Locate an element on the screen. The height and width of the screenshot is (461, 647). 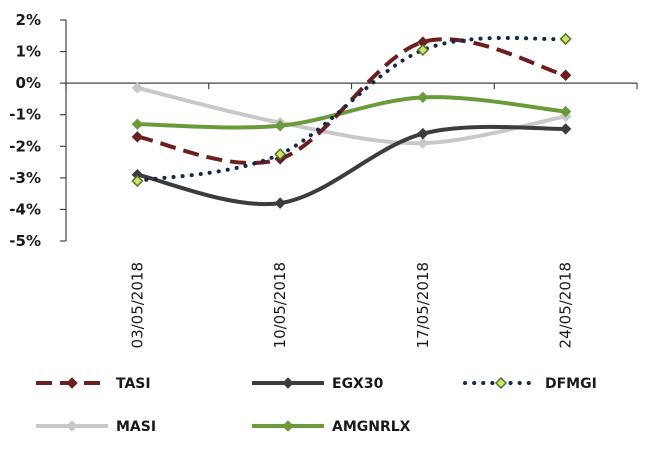
legend-marker-amgnrlx is located at coordinates (288, 426).